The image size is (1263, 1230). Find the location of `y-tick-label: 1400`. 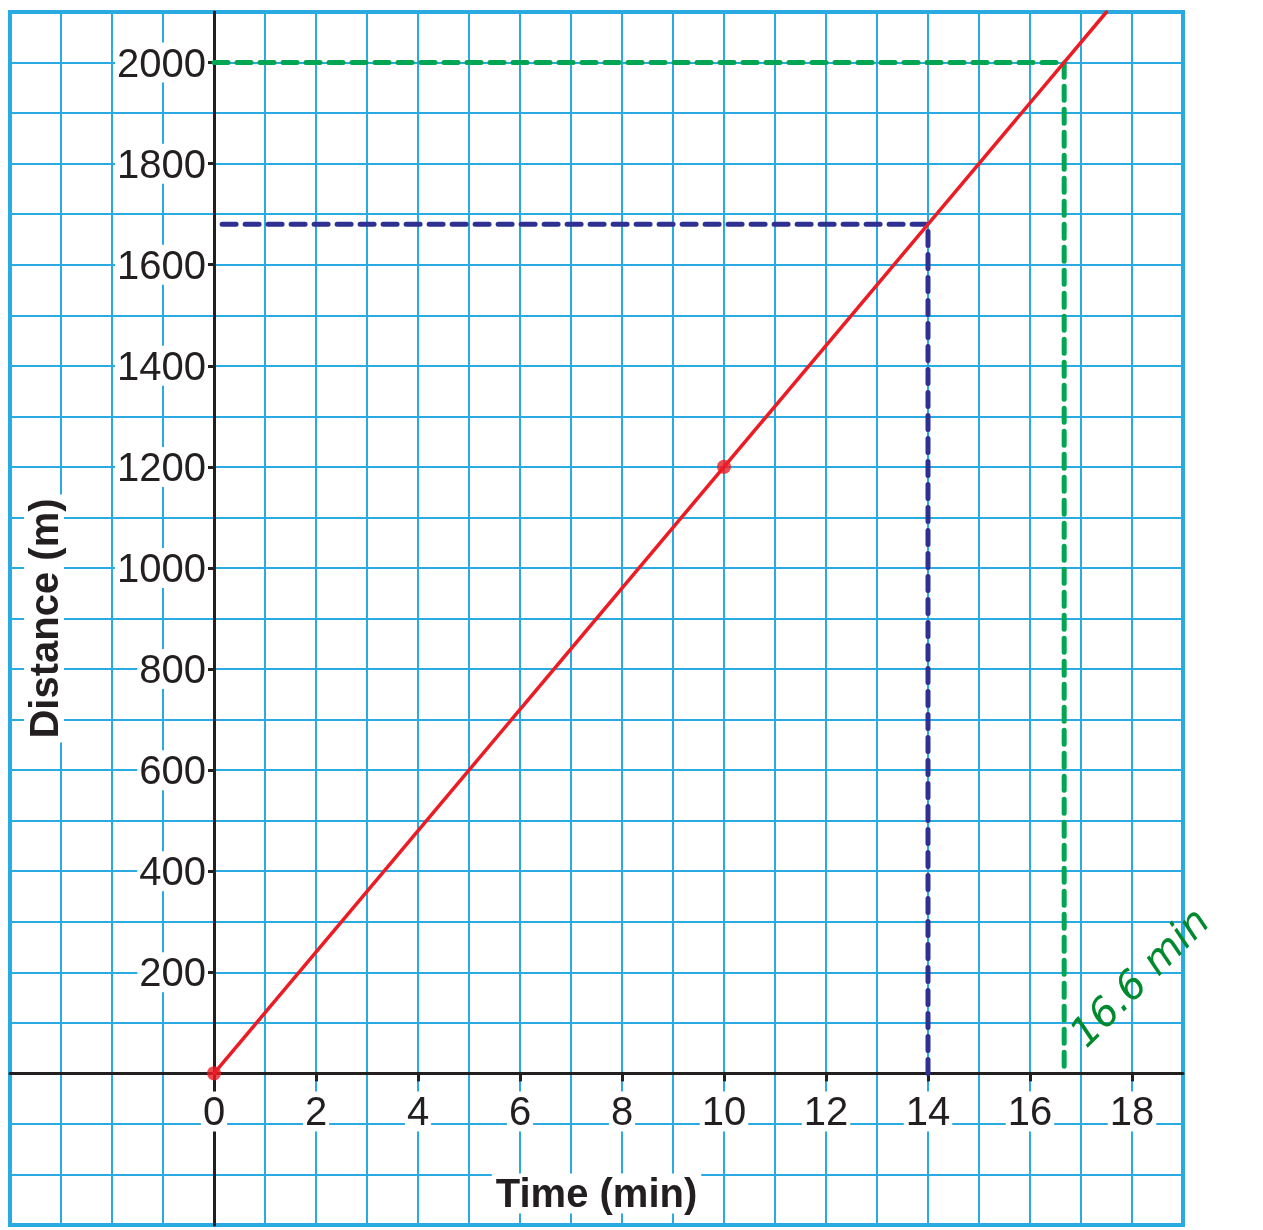

y-tick-label: 1400 is located at coordinates (161, 365).